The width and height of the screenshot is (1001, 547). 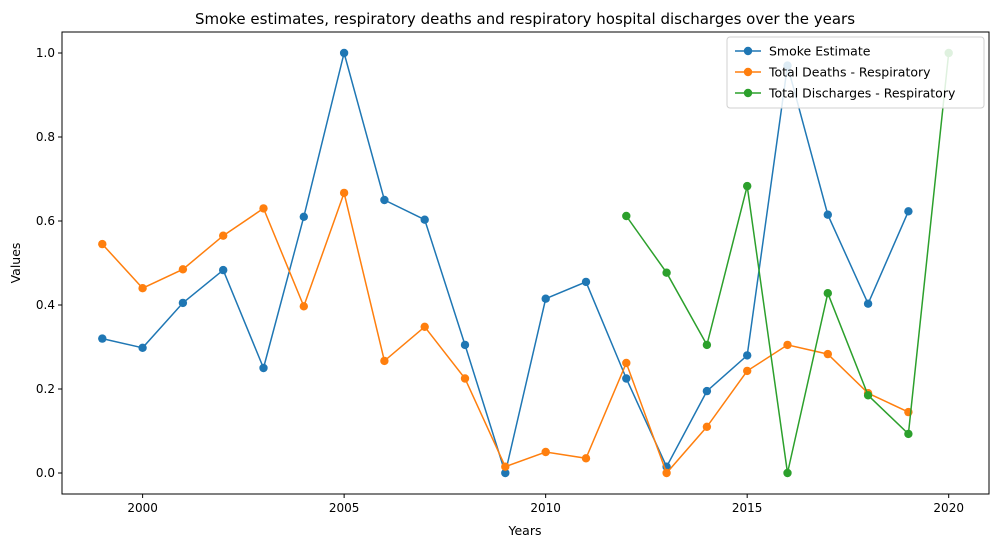 I want to click on y-tick-label: 0.0, so click(x=45, y=473).